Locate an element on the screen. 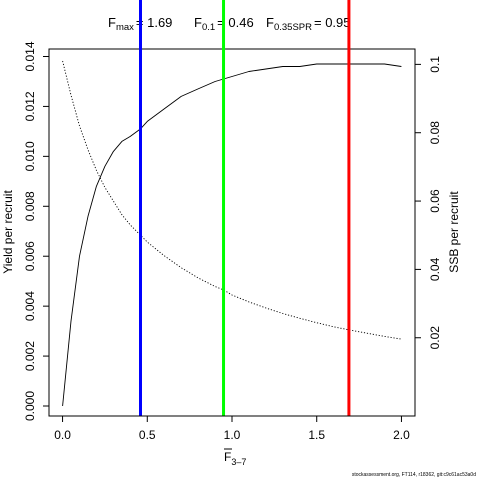 This screenshot has width=480, height=480. chart-title: Fmax = 1.69 F0.1 = 0.46 F0.35SPR = 0.95 is located at coordinates (229, 24).